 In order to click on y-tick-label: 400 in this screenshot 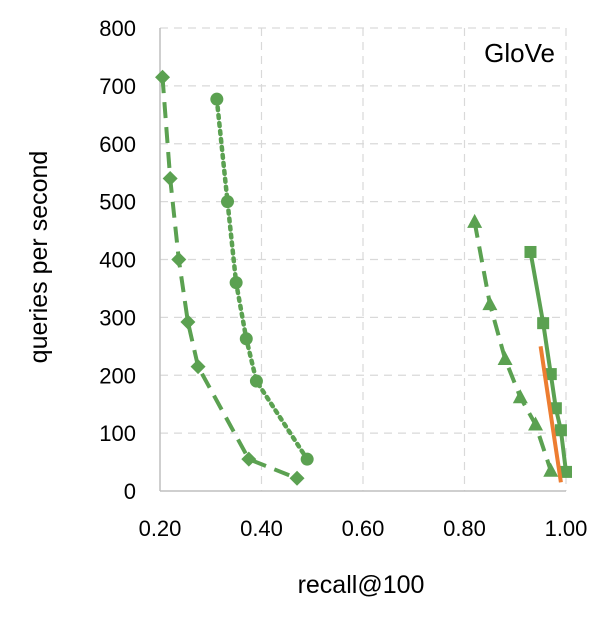, I will do `click(117, 260)`.